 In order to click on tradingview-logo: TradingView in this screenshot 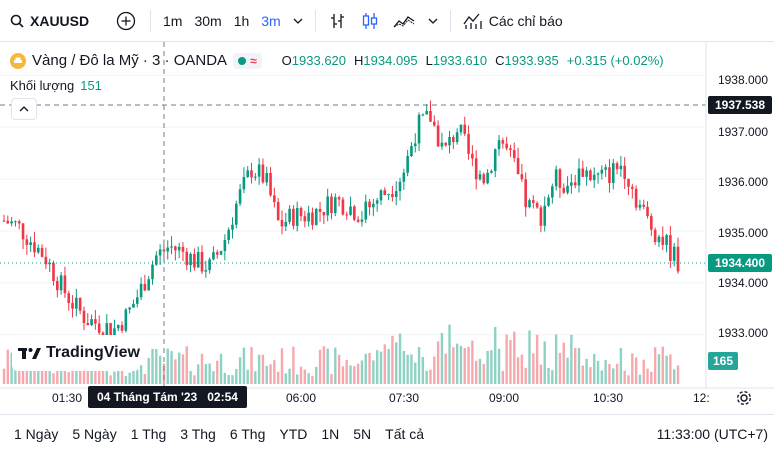, I will do `click(76, 353)`.